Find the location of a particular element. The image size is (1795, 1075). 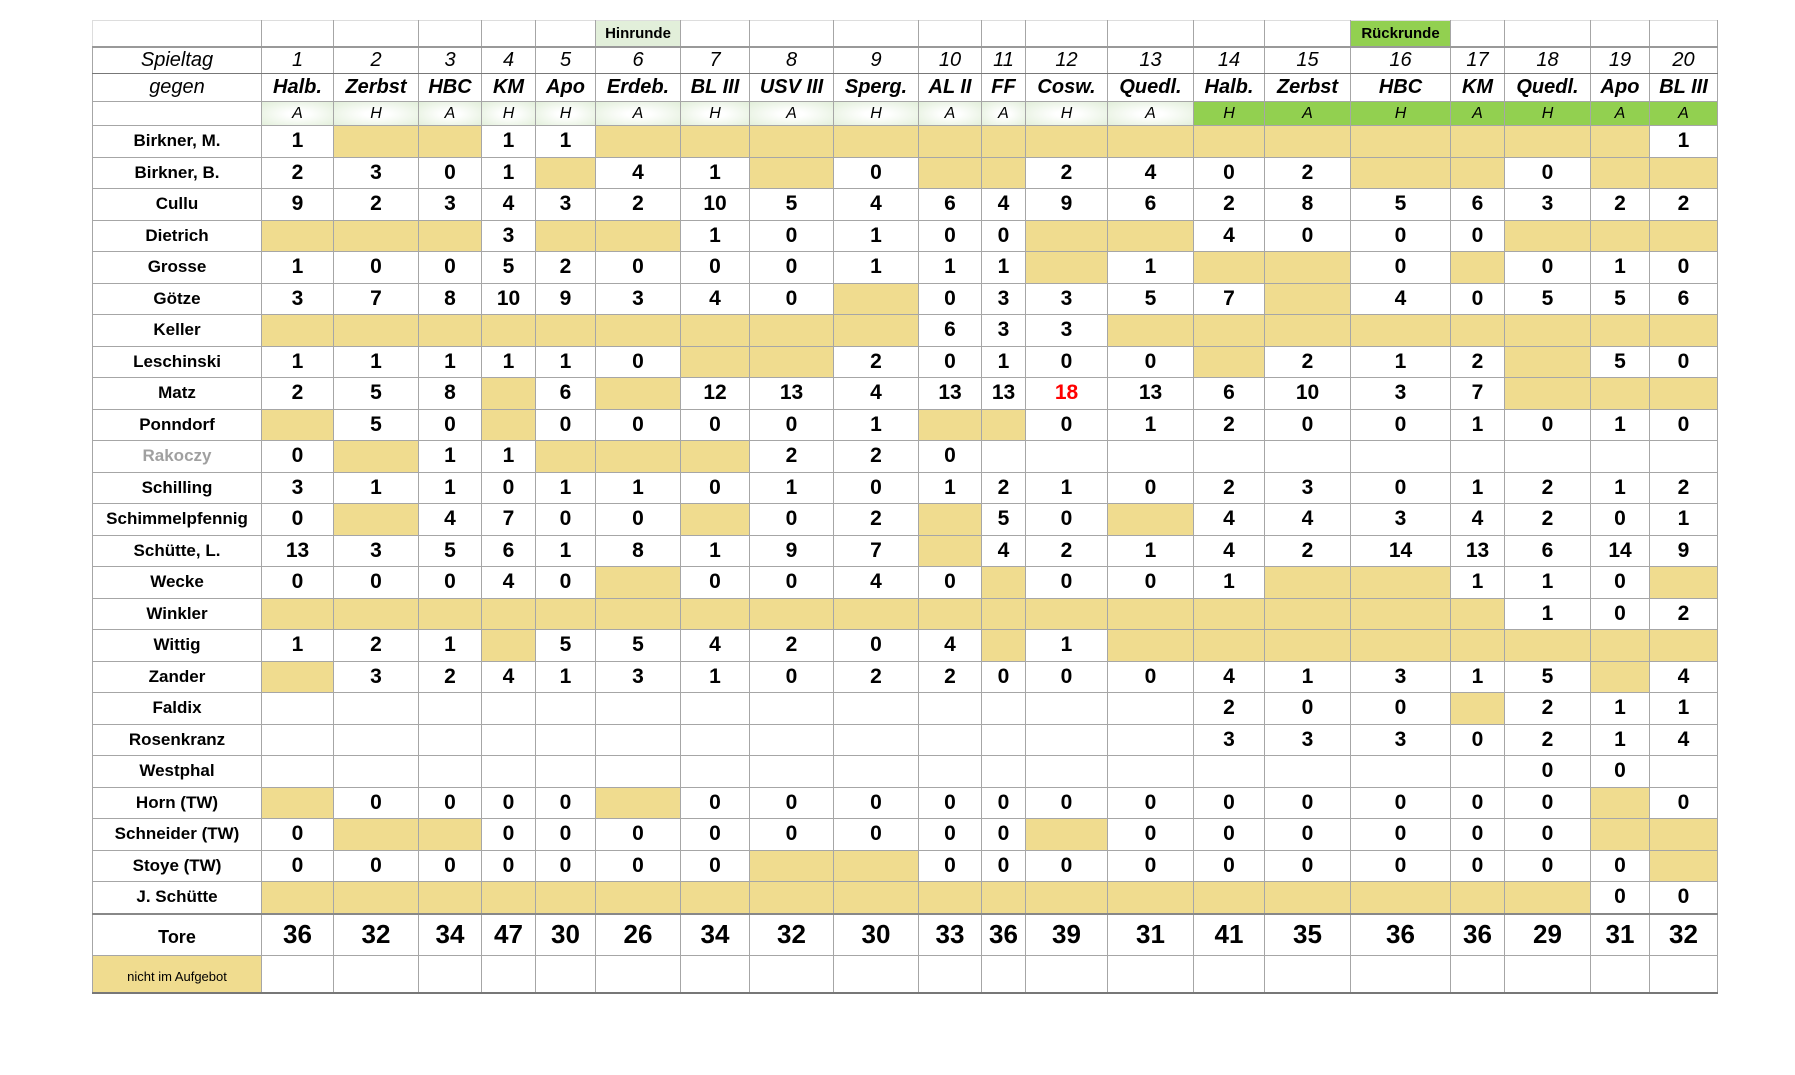

matchday-number: 3 is located at coordinates (450, 60).